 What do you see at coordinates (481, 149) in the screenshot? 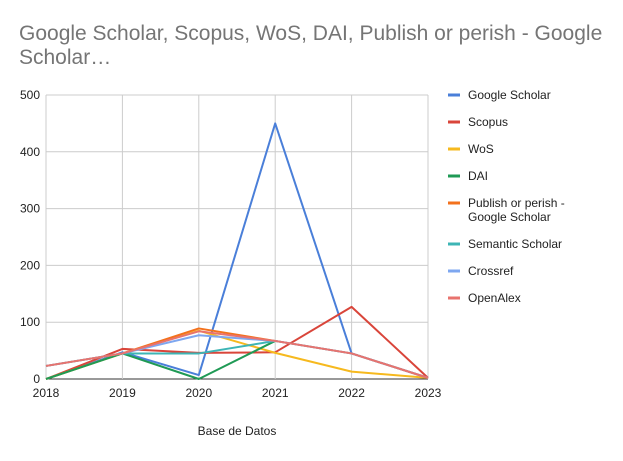
I see `legend-label-wos: WoS` at bounding box center [481, 149].